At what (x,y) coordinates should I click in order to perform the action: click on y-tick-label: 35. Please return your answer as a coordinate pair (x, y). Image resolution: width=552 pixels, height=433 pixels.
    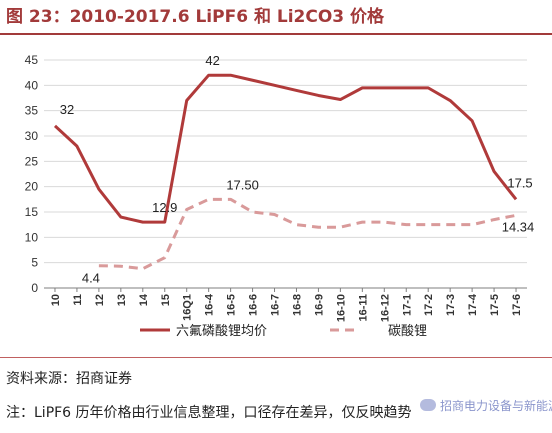
    Looking at the image, I should click on (32, 111).